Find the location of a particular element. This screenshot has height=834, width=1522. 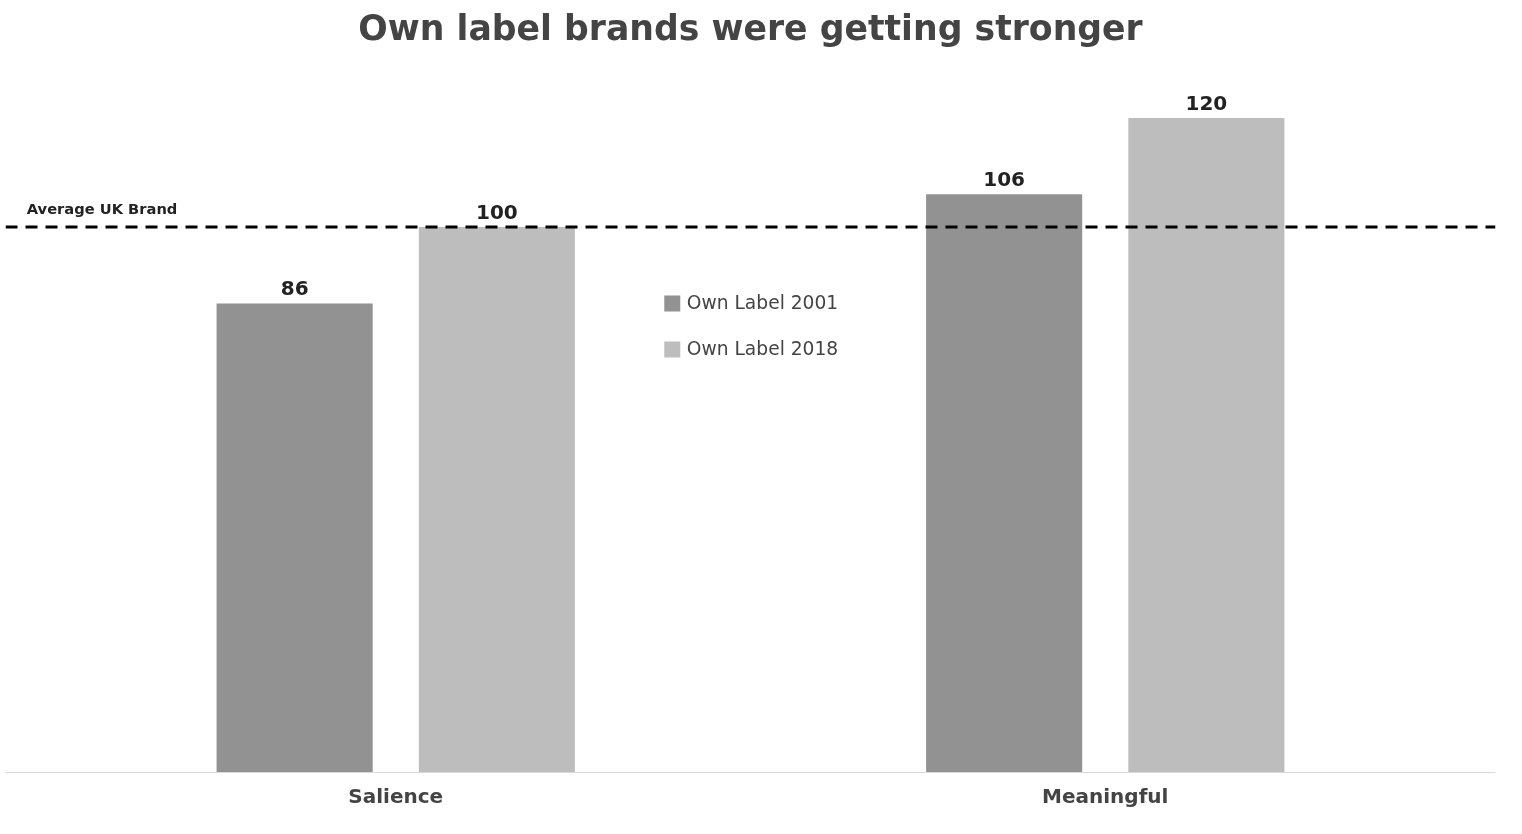

legend-label: Own Label 2001 is located at coordinates (762, 302).